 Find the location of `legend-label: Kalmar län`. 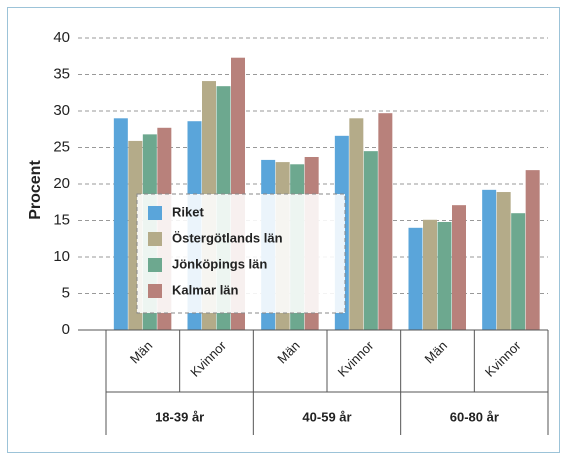

legend-label: Kalmar län is located at coordinates (205, 289).